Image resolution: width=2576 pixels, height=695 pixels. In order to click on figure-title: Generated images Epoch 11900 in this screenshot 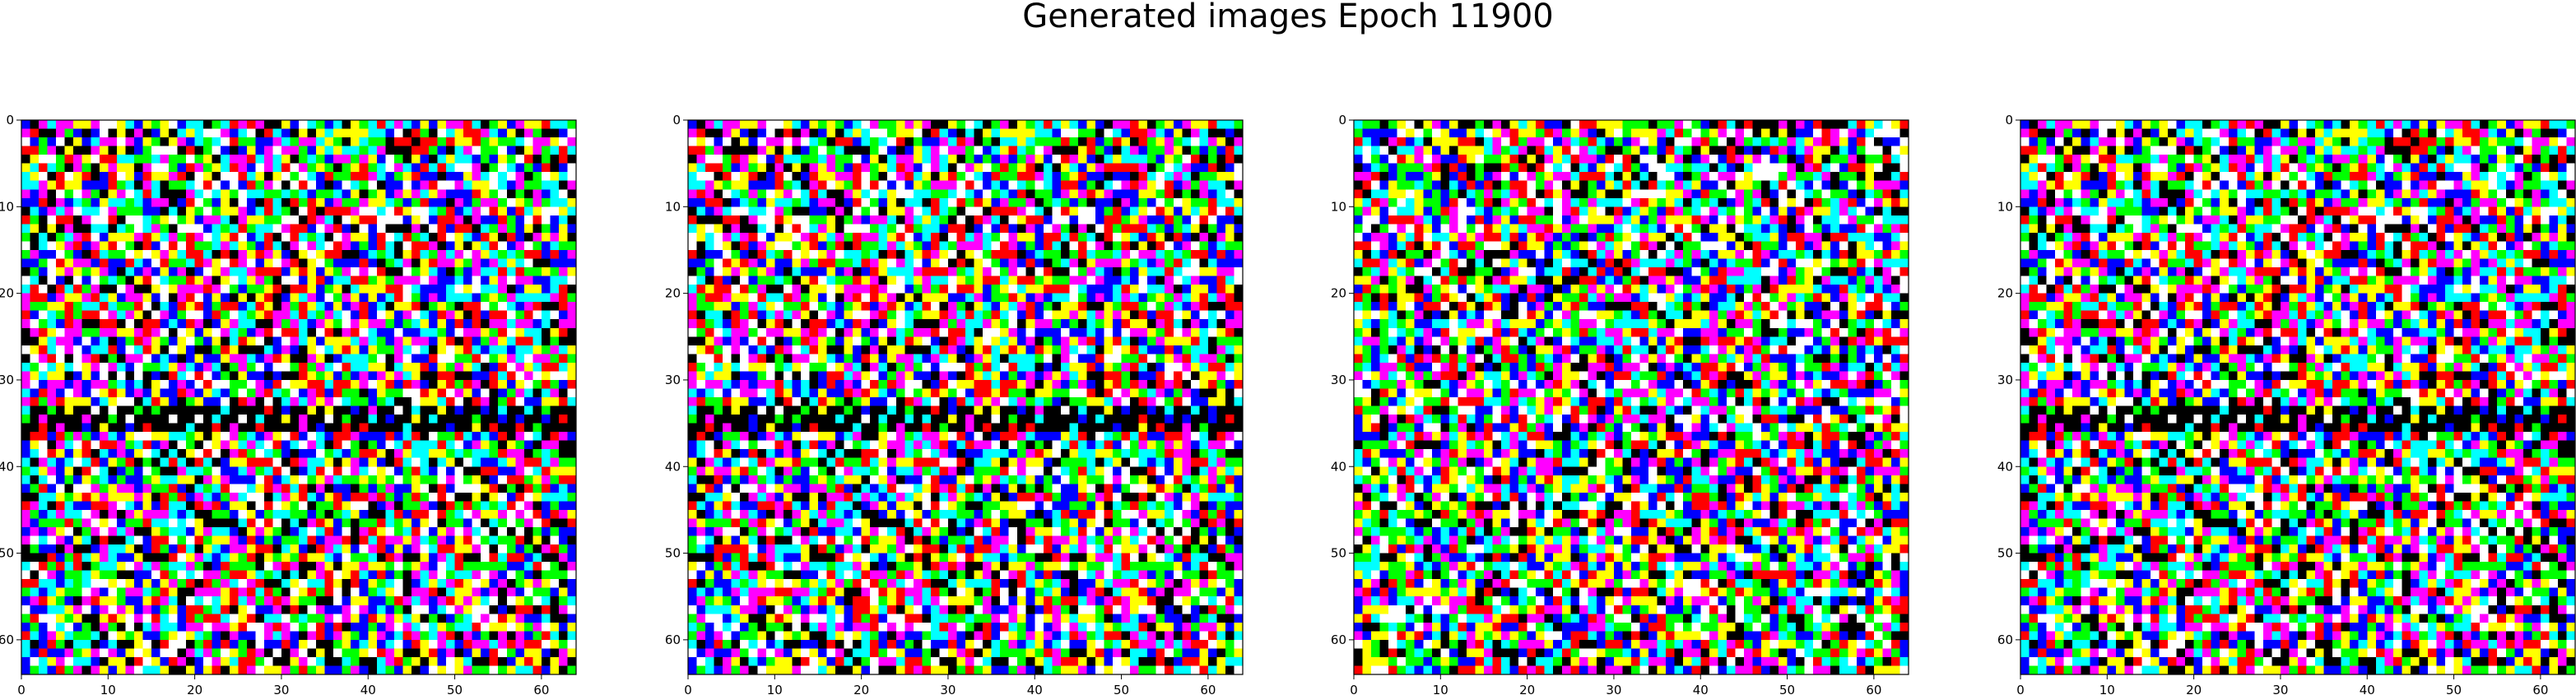, I will do `click(1288, 17)`.